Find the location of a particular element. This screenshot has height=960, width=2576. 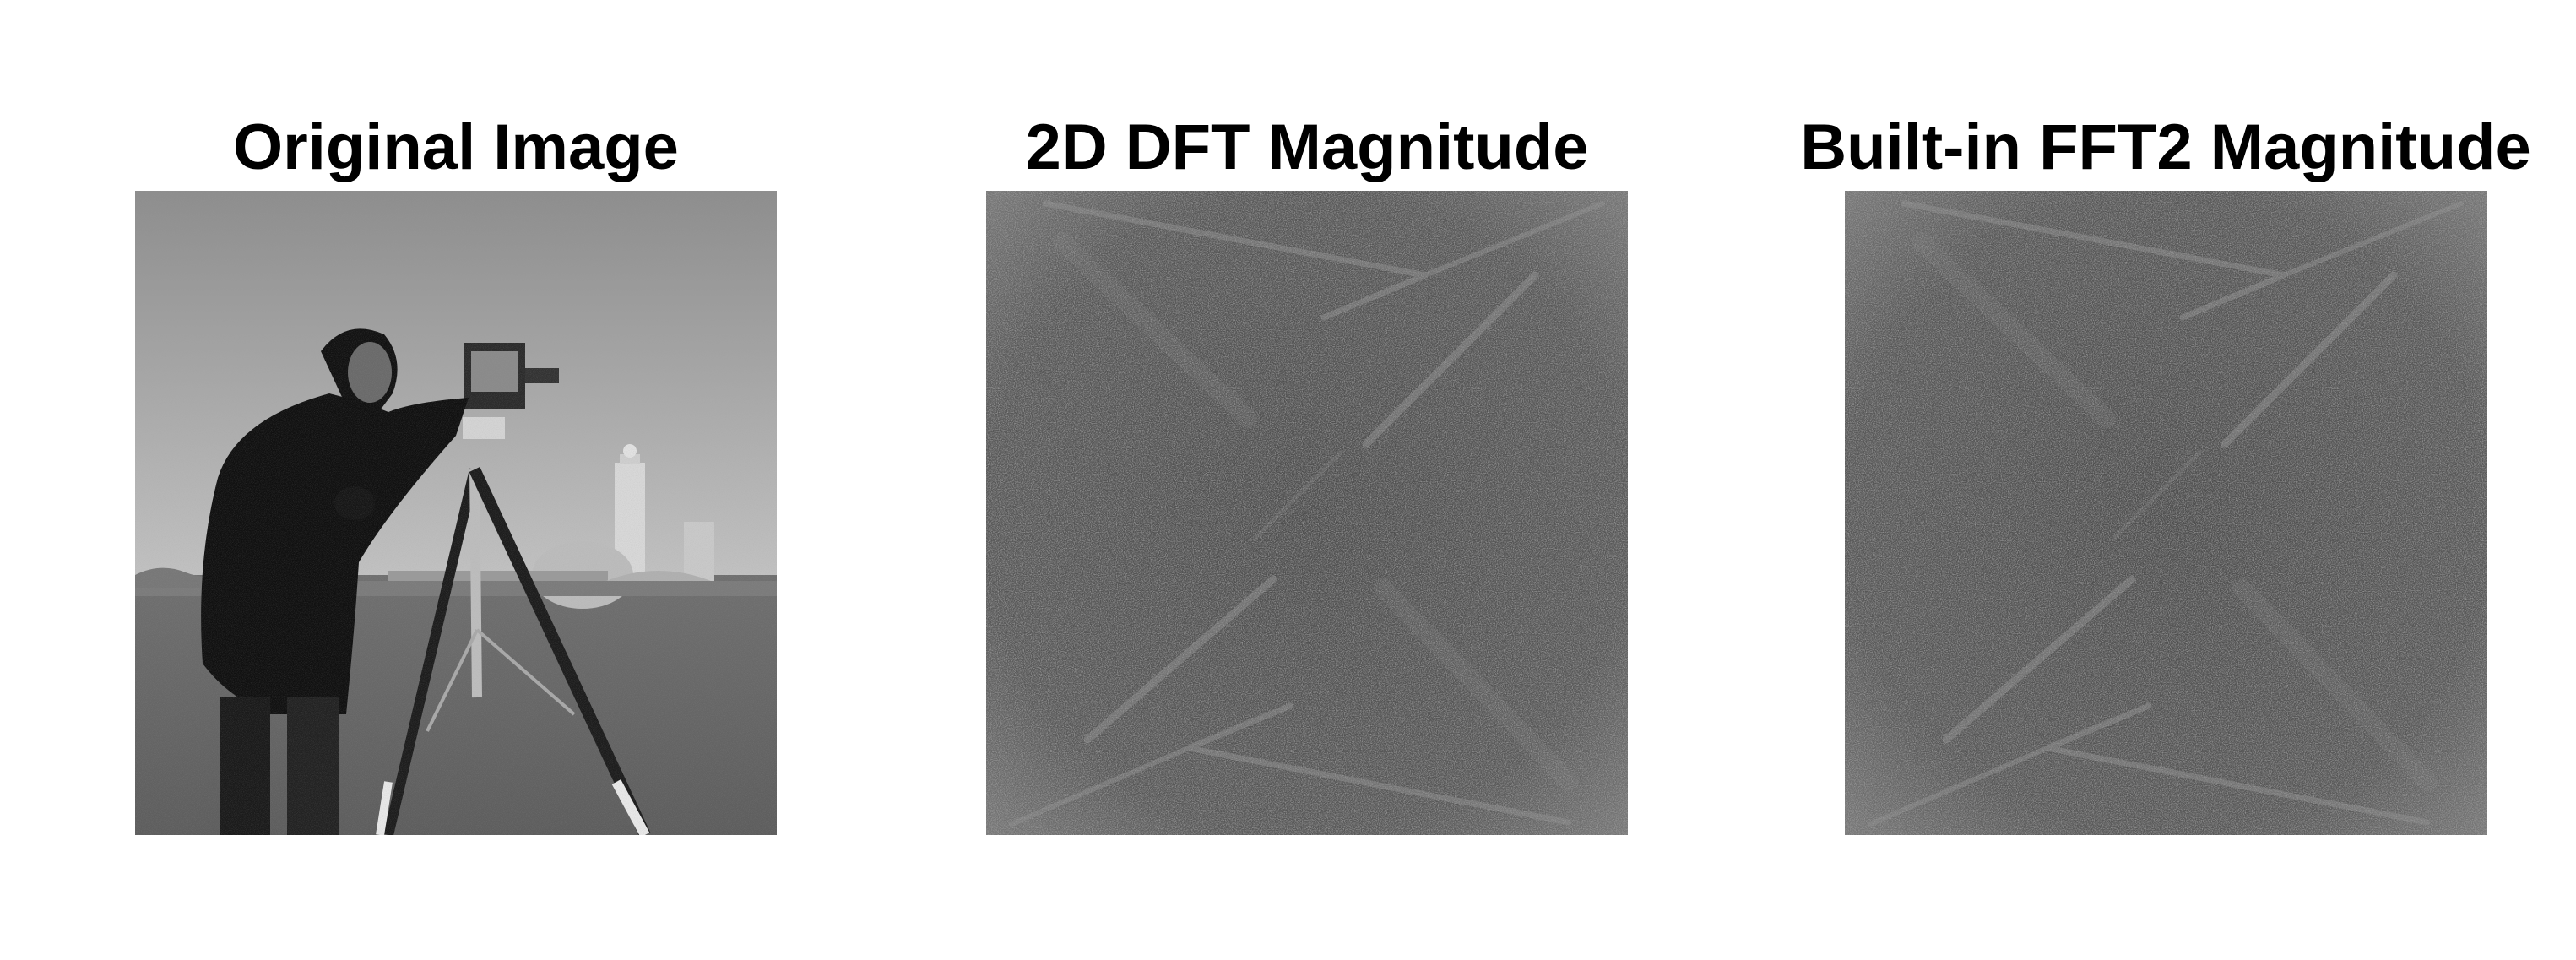

panel-title-original: Original Image is located at coordinates (456, 147).